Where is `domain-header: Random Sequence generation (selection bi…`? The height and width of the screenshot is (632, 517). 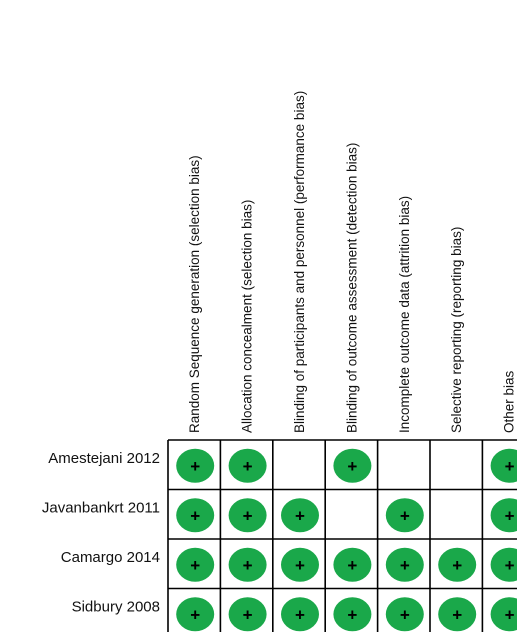
domain-header: Random Sequence generation (selection bi… is located at coordinates (194, 294).